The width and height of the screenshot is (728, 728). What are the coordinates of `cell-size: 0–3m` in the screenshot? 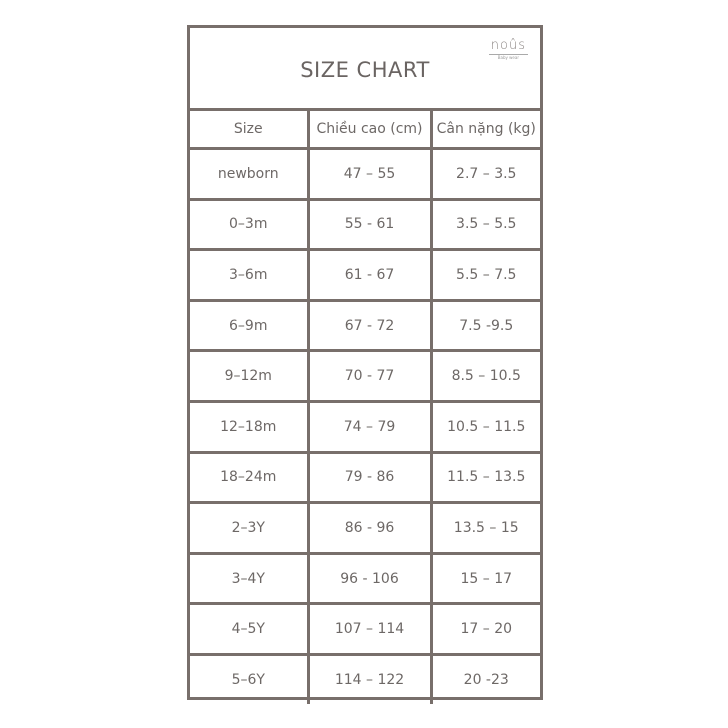 It's located at (250, 224).